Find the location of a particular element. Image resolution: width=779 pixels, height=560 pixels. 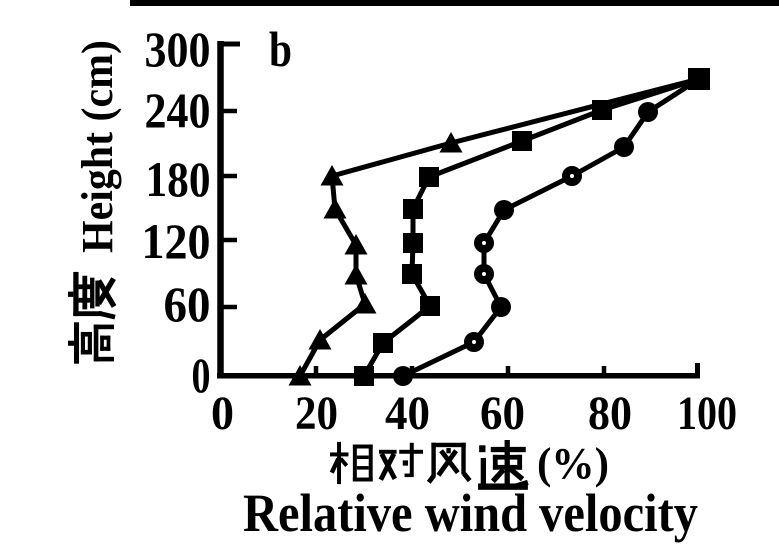

svg-text: b is located at coordinates (280, 49).